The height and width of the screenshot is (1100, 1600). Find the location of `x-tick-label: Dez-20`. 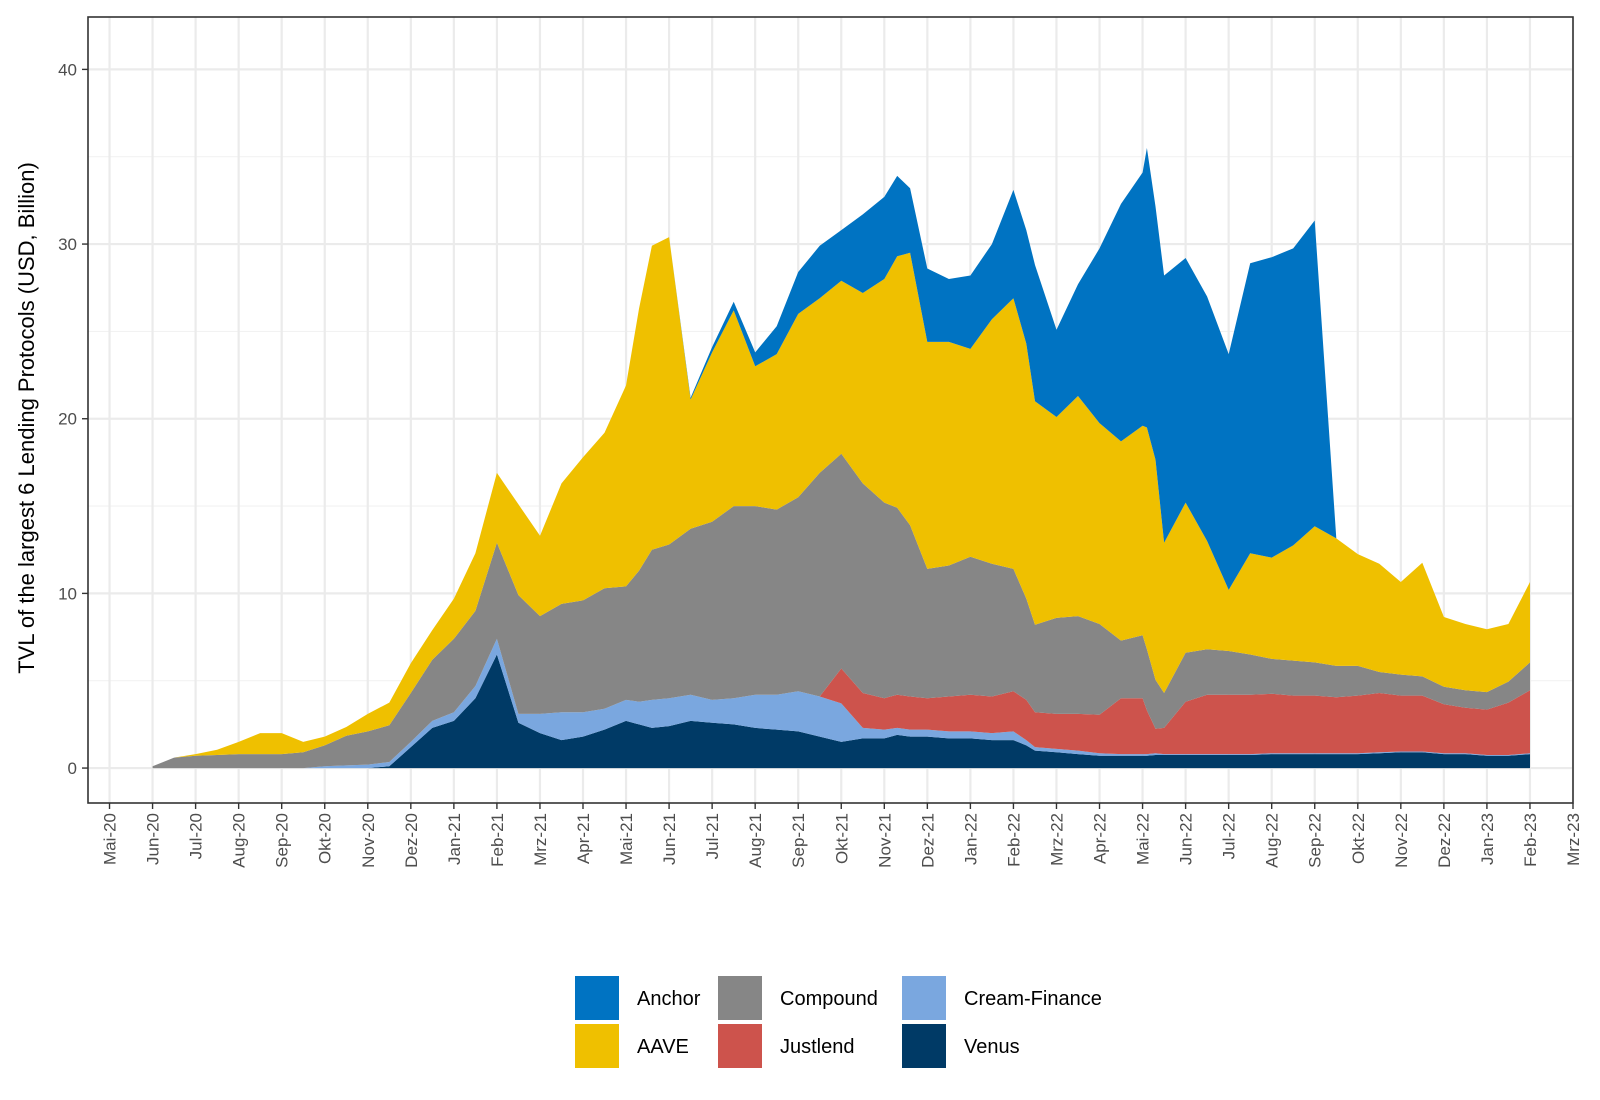

x-tick-label: Dez-20 is located at coordinates (411, 840).